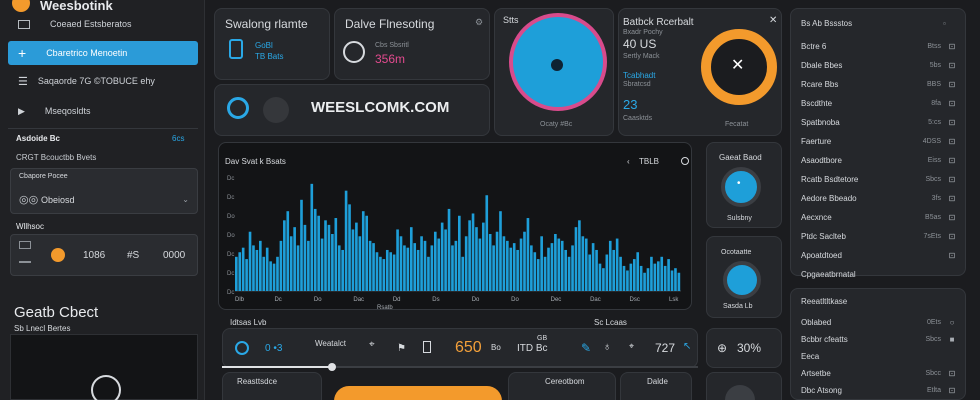  What do you see at coordinates (936, 198) in the screenshot?
I see `list-item-value: 3fs` at bounding box center [936, 198].